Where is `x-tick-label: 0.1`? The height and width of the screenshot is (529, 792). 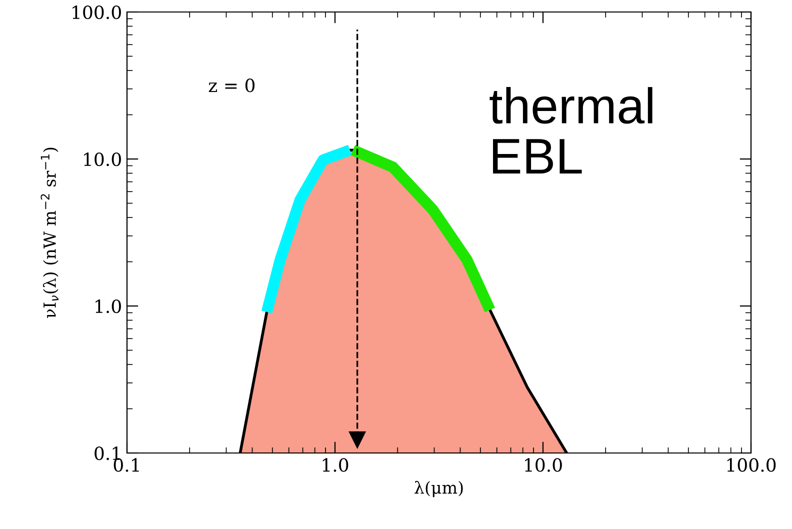 x-tick-label: 0.1 is located at coordinates (126, 465).